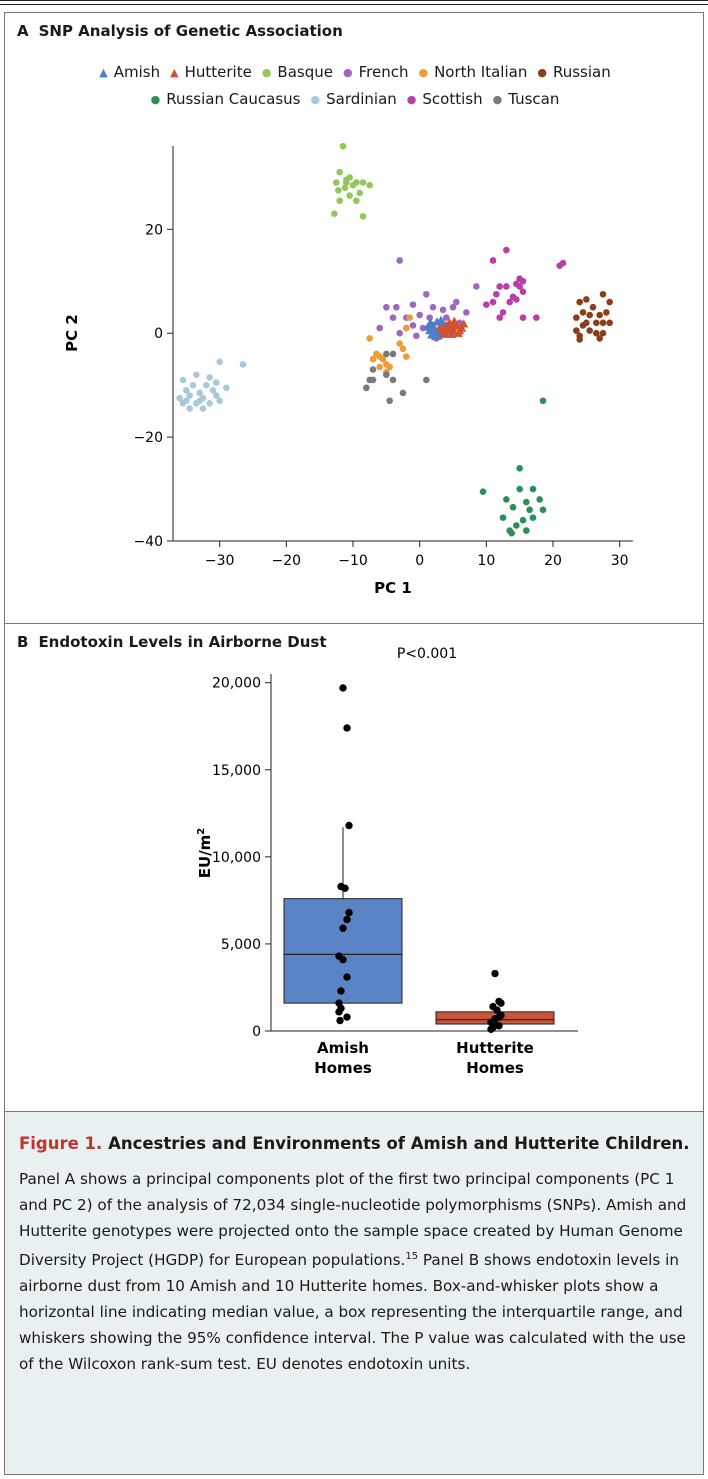  I want to click on x-category-label-hutterite: Hutterite, so click(495, 1048).